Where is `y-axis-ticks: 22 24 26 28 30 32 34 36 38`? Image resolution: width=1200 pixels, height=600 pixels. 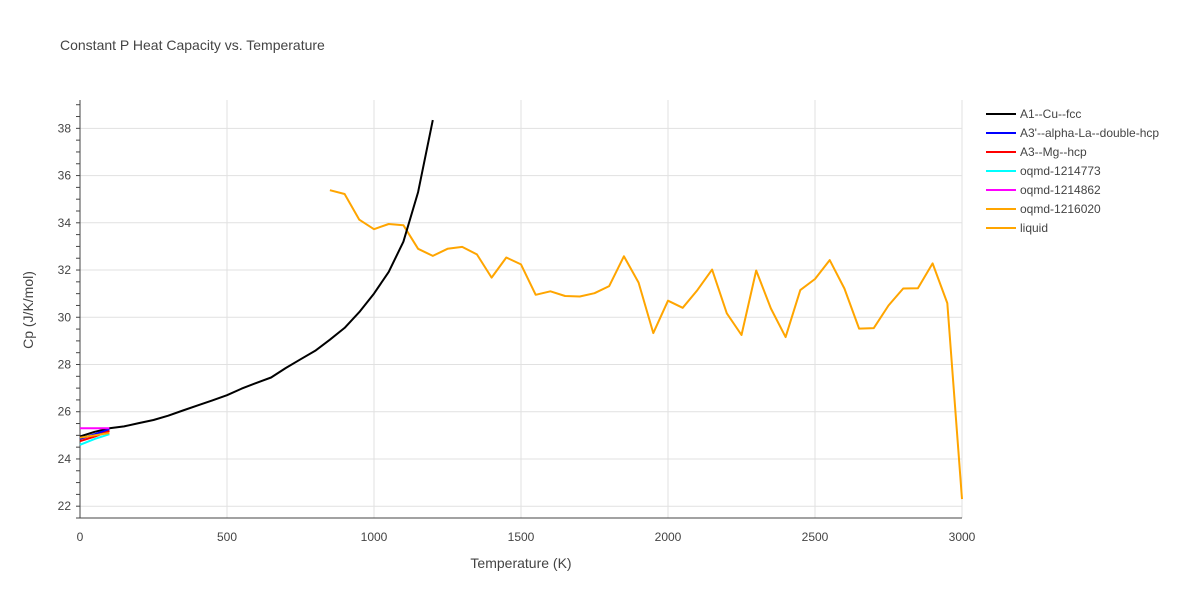
y-axis-ticks: 22 24 26 28 30 32 34 36 38 is located at coordinates (65, 317).